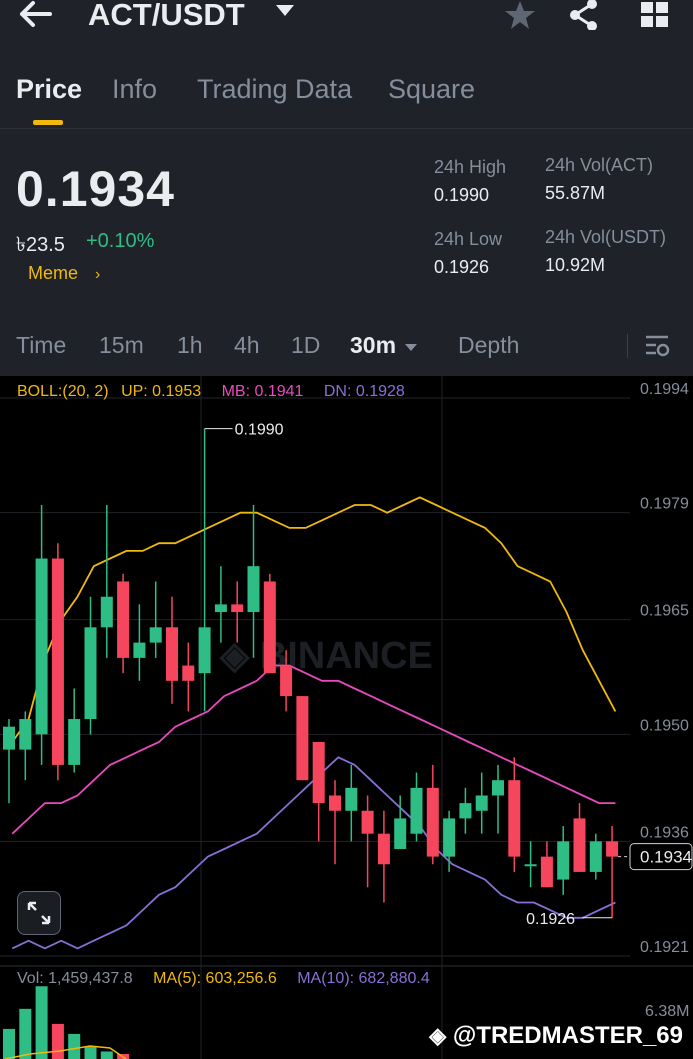 The image size is (693, 1059). What do you see at coordinates (166, 16) in the screenshot?
I see `pair-title: ACT/USDT` at bounding box center [166, 16].